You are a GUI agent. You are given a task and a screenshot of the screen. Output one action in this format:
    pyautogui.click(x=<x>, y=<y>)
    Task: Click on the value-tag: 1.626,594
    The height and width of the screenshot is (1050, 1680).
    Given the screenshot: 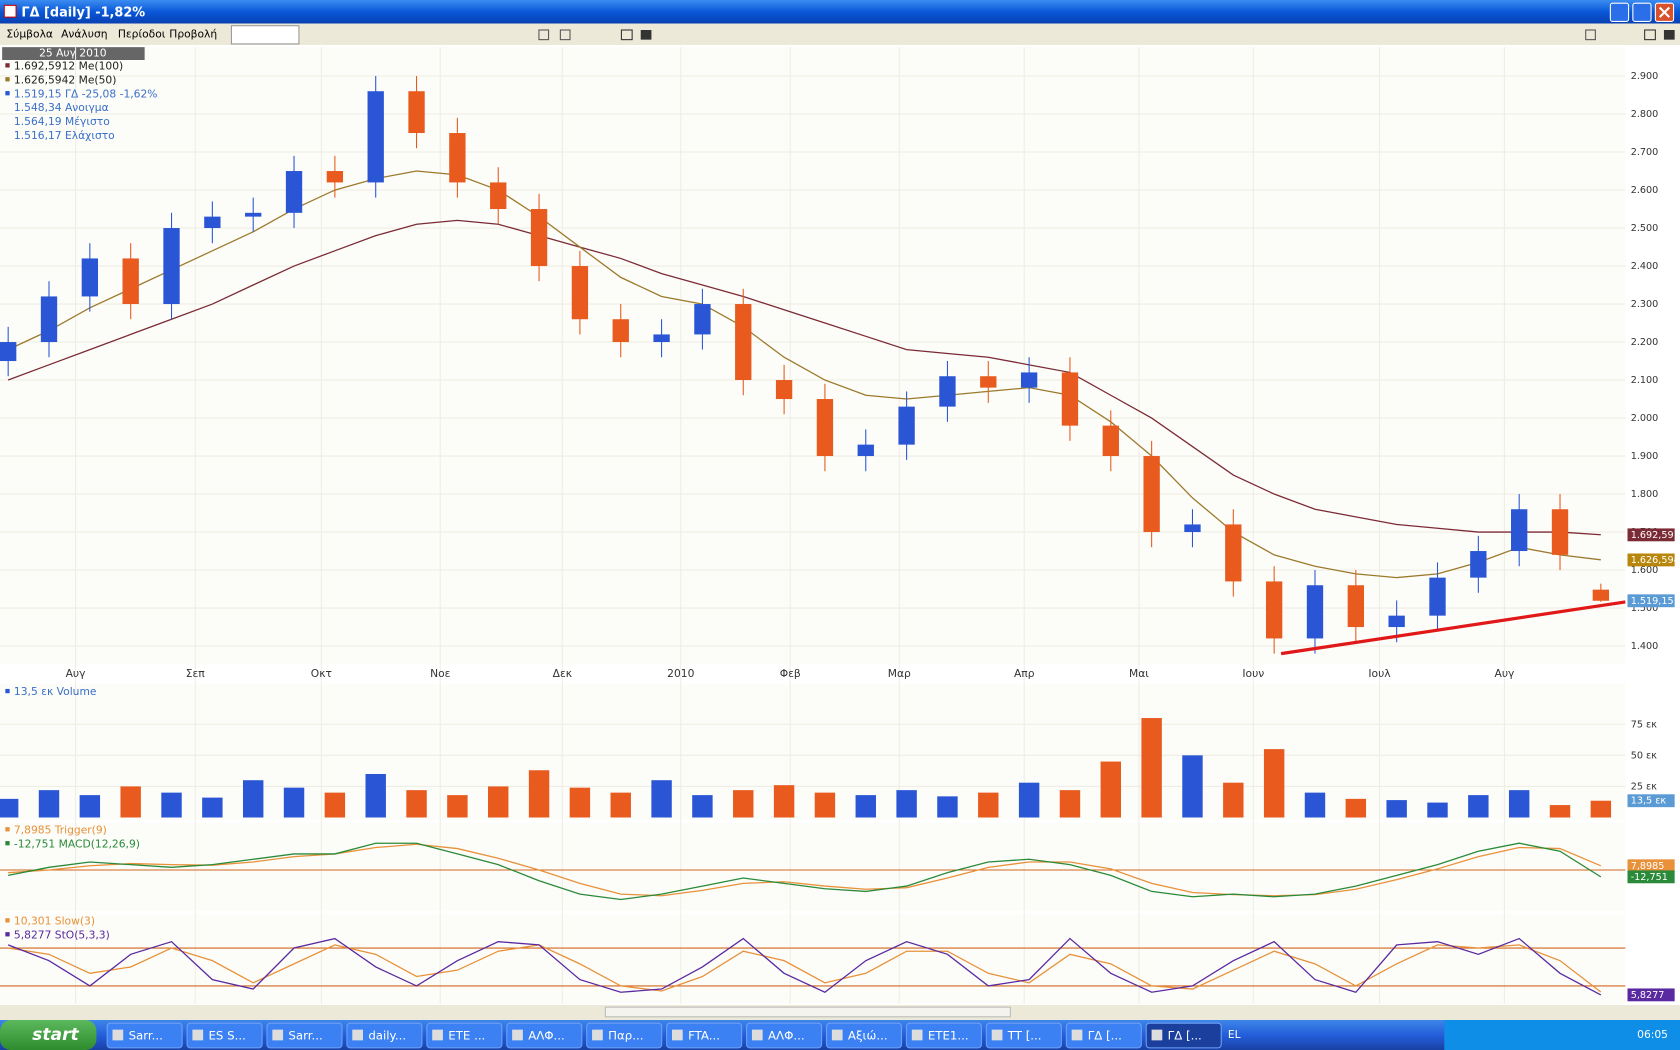 What is the action you would take?
    pyautogui.click(x=1655, y=560)
    